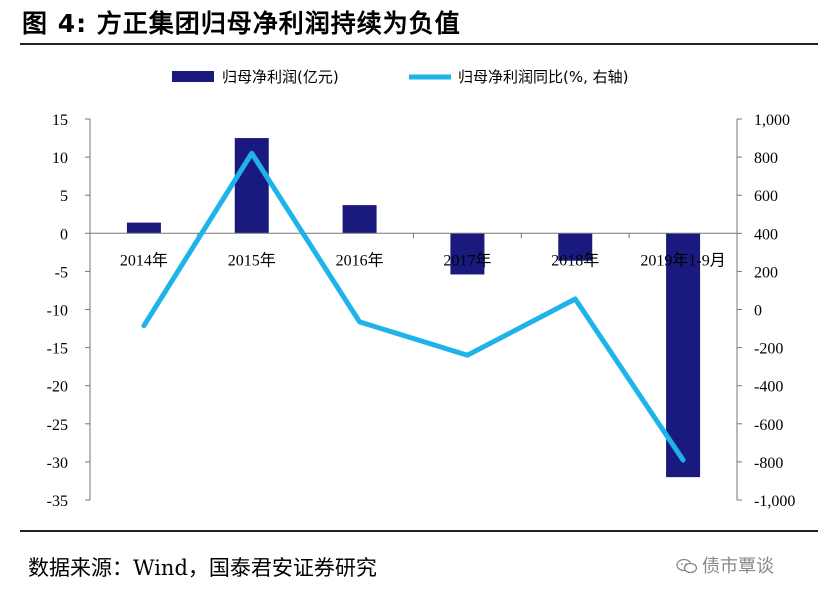 The height and width of the screenshot is (598, 822). Describe the element at coordinates (766, 196) in the screenshot. I see `right-tick-label: 600` at that location.